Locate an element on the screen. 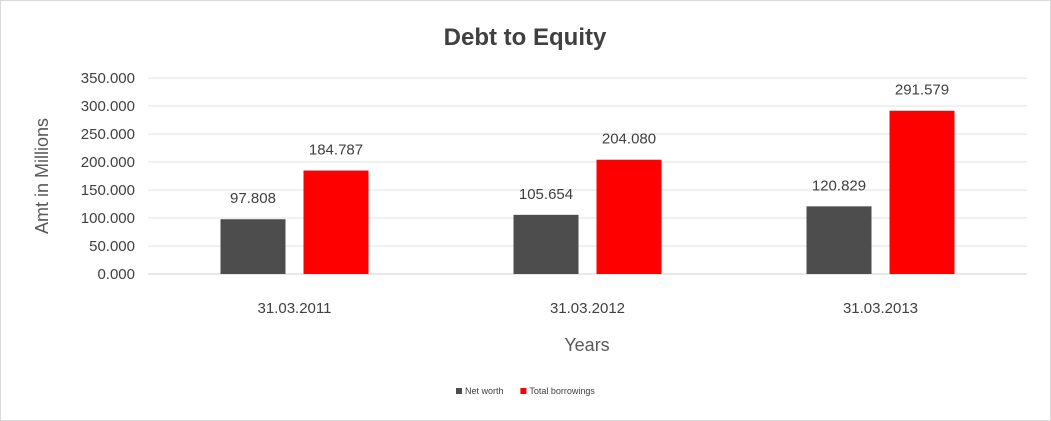 This screenshot has width=1051, height=421. legend-label: Net worth is located at coordinates (484, 391).